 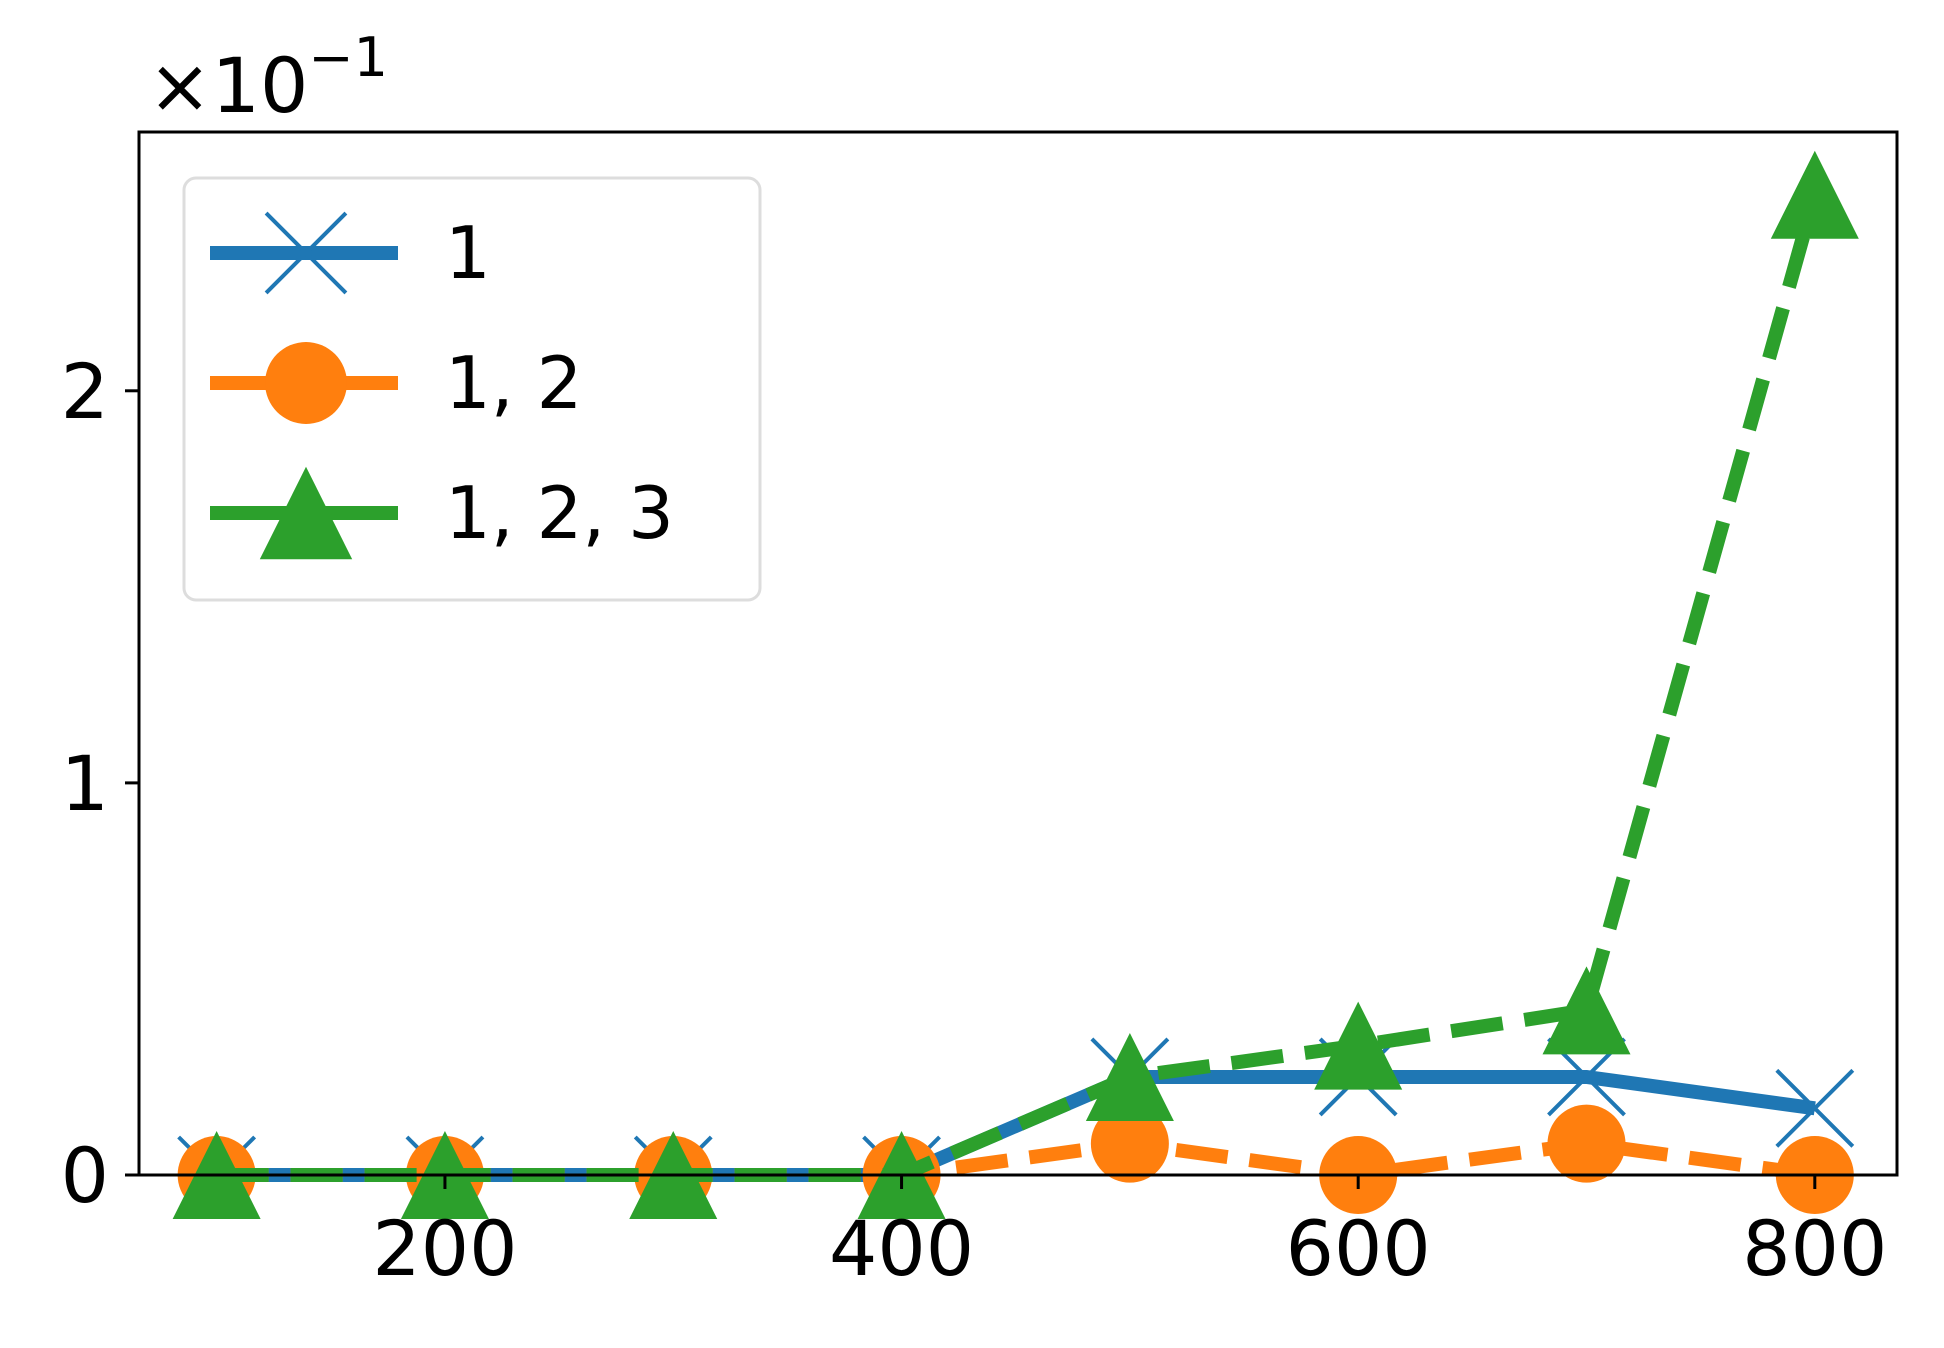 What do you see at coordinates (1814, 1248) in the screenshot?
I see `x-tick-label: 800` at bounding box center [1814, 1248].